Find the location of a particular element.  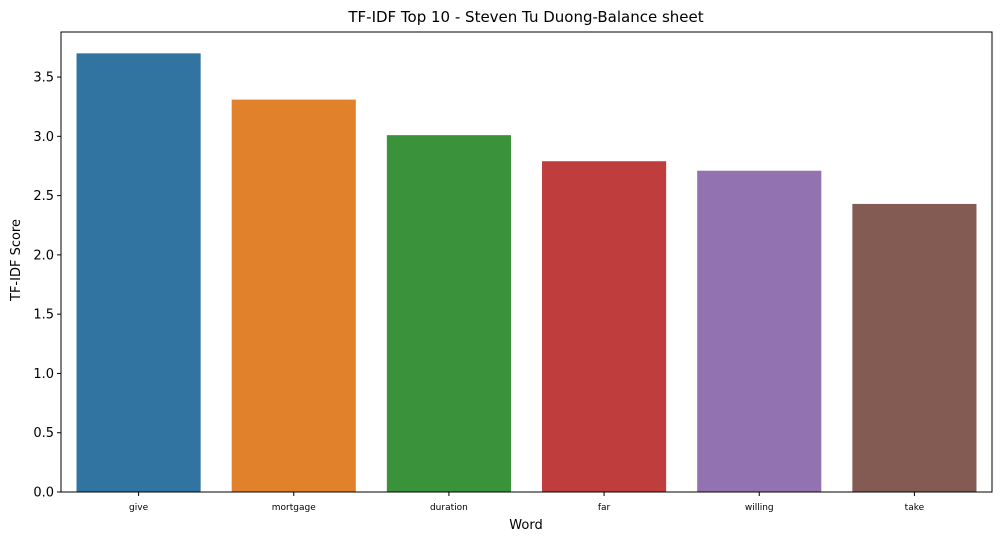

y-tick-label: 0.0 is located at coordinates (43, 493).